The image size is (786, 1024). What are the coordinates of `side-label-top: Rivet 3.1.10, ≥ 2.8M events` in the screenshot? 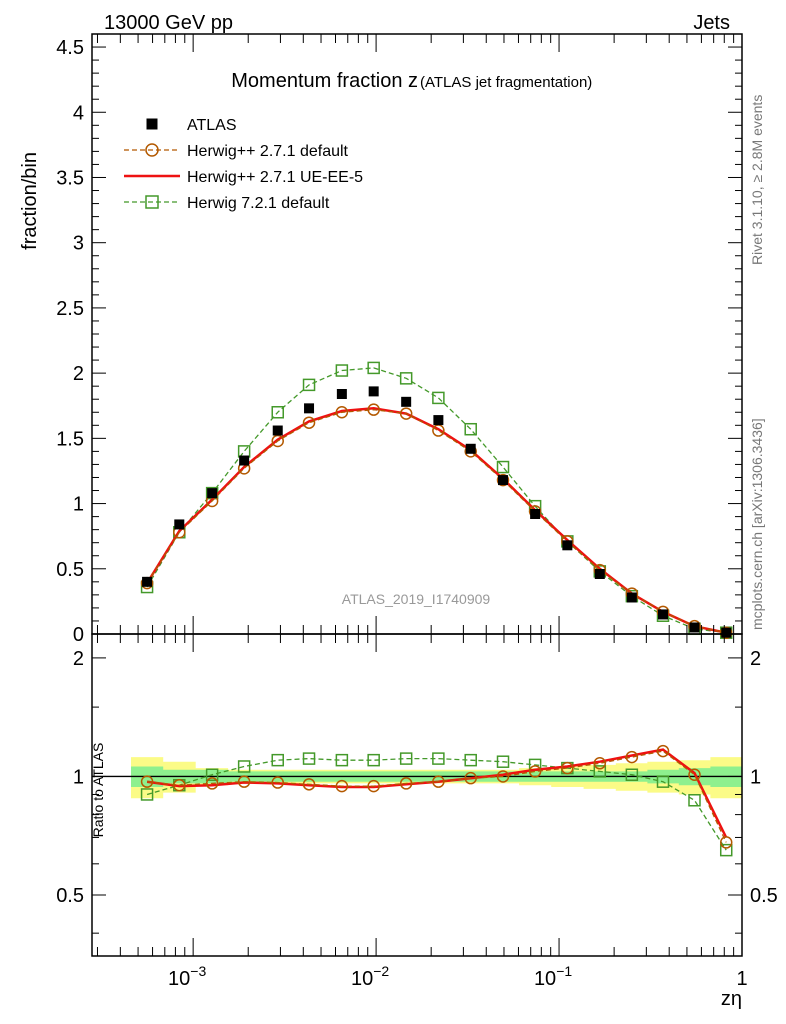 It's located at (757, 180).